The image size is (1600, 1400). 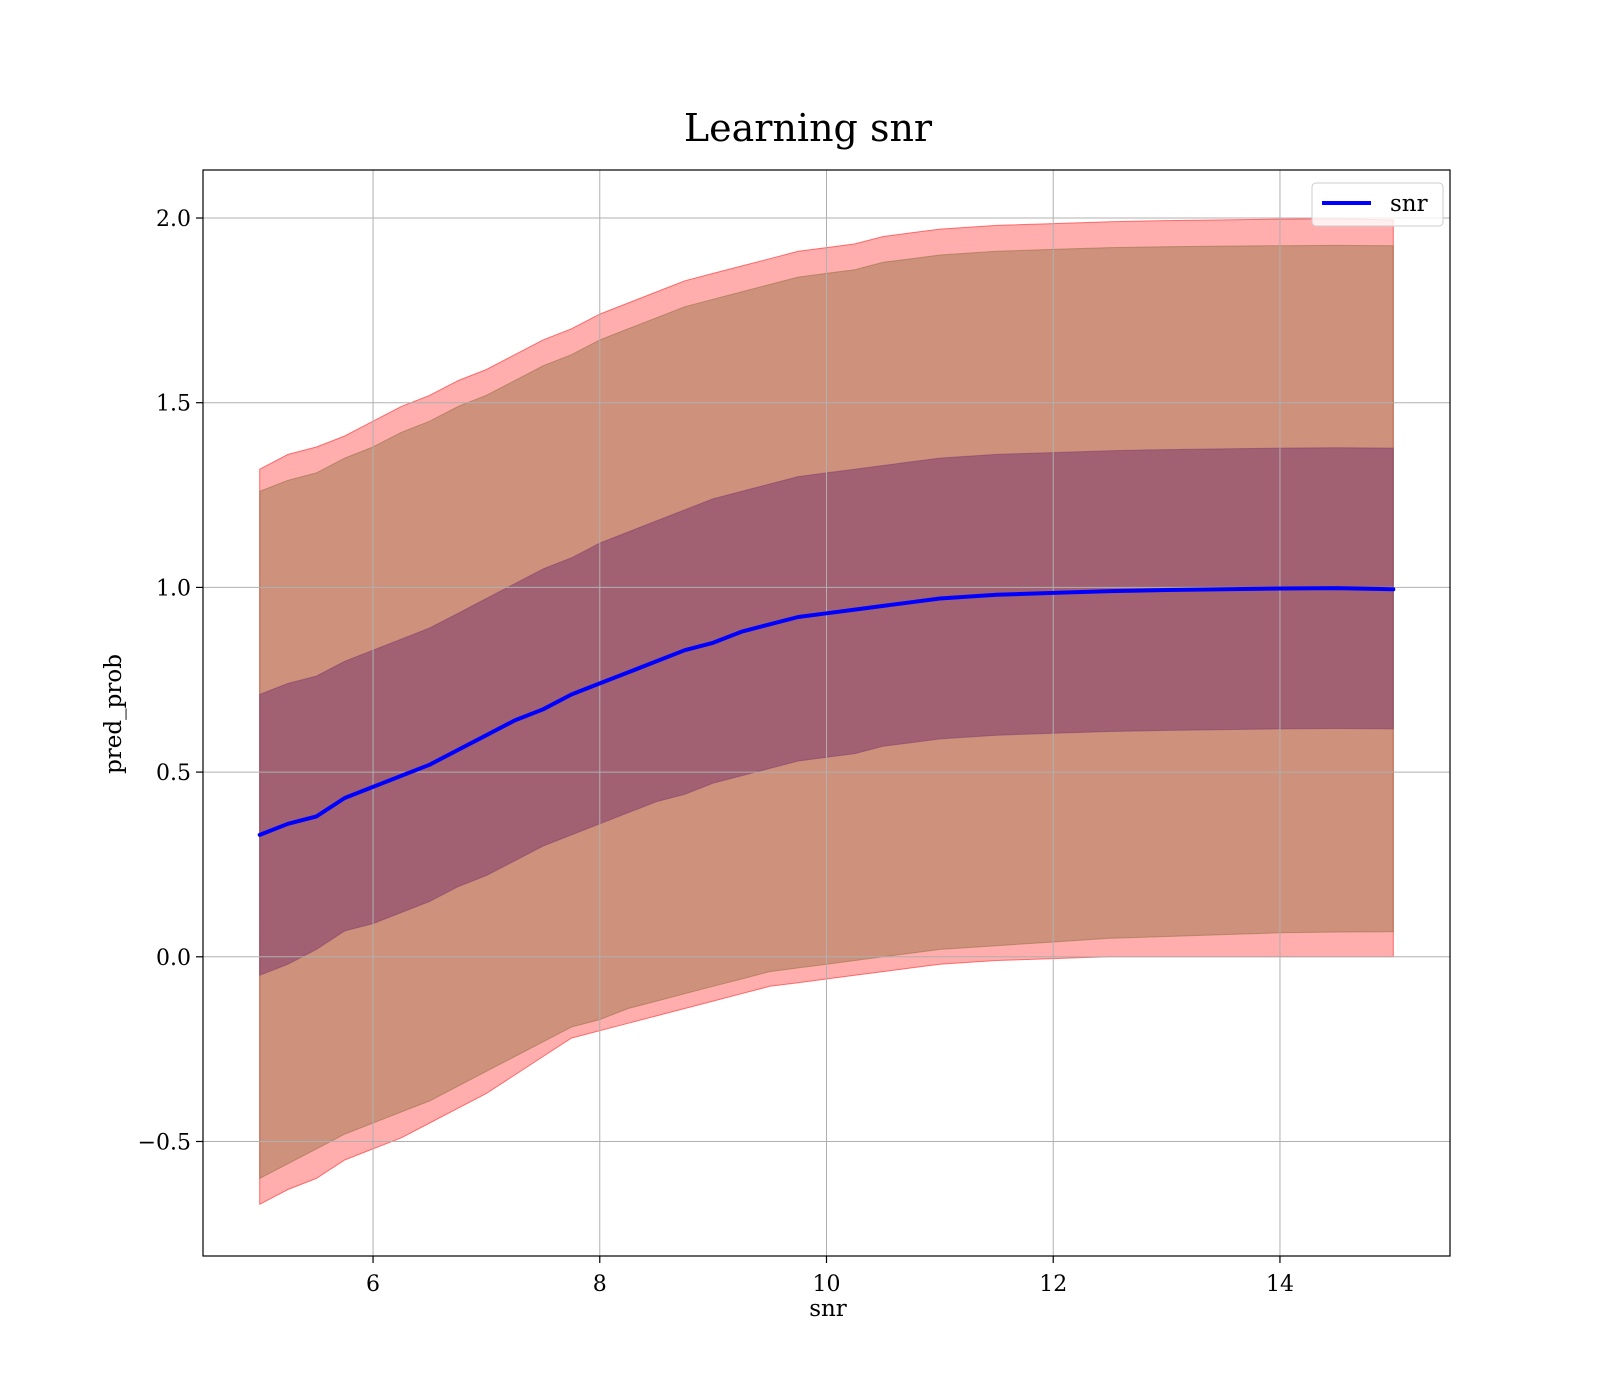 I want to click on legend: snr, so click(x=1377, y=204).